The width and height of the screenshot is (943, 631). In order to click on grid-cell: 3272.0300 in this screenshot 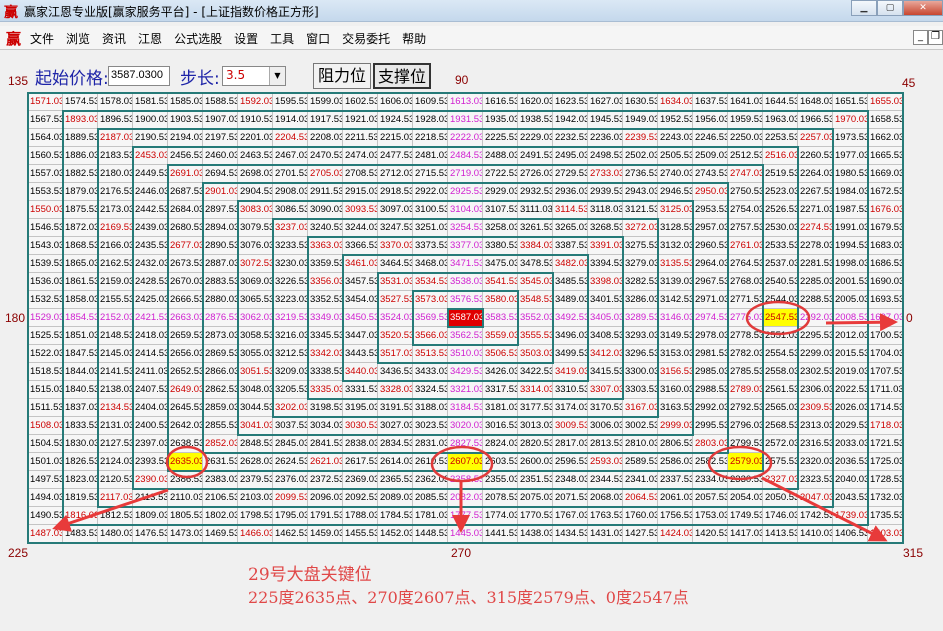, I will do `click(640, 228)`.